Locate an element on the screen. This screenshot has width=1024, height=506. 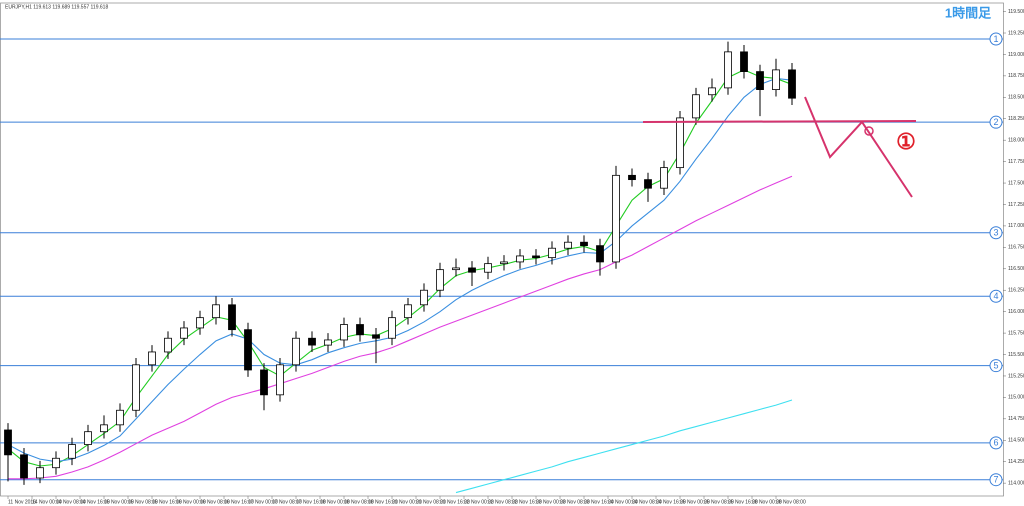
x-tick-label: 15 Nov 00:00 is located at coordinates (119, 502).